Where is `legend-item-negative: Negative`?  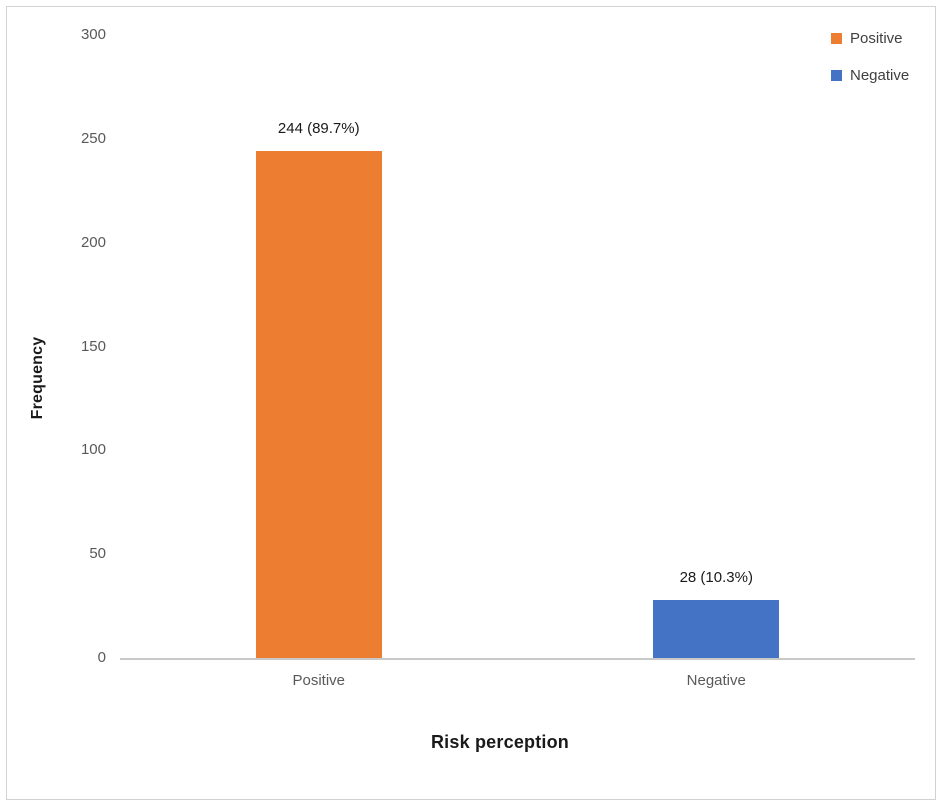
legend-item-negative: Negative is located at coordinates (870, 75).